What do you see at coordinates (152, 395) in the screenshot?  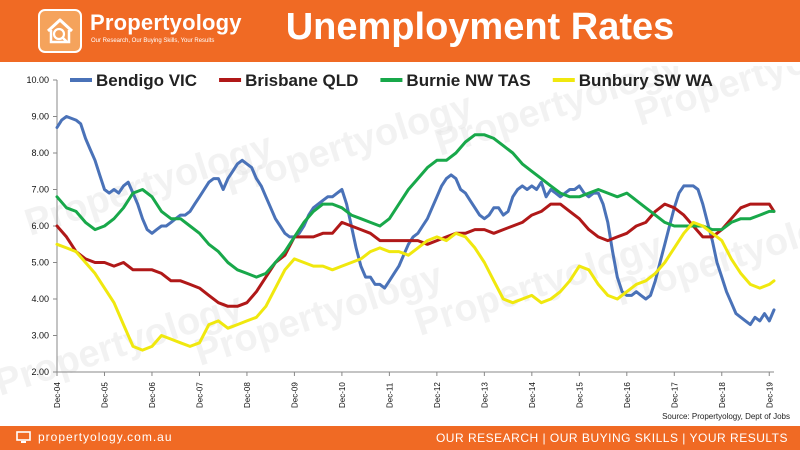 I see `x-tick-label: Dec-06` at bounding box center [152, 395].